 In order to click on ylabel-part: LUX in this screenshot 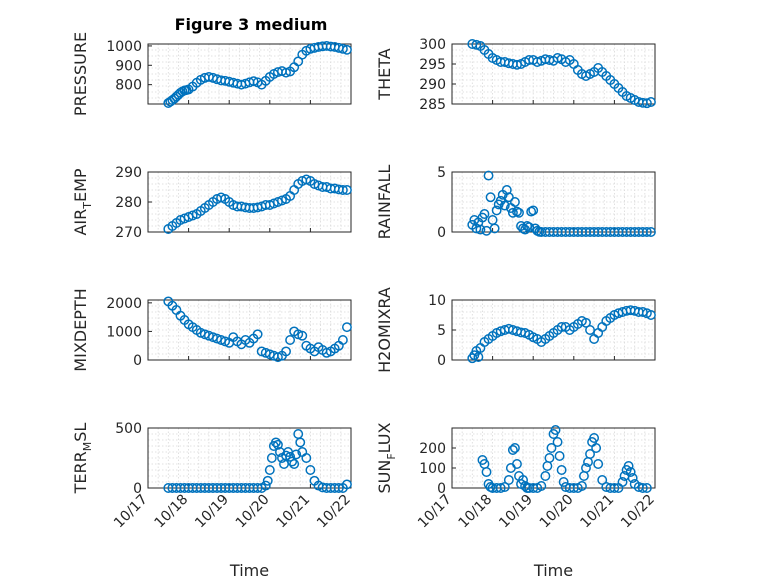, I will do `click(384, 437)`.